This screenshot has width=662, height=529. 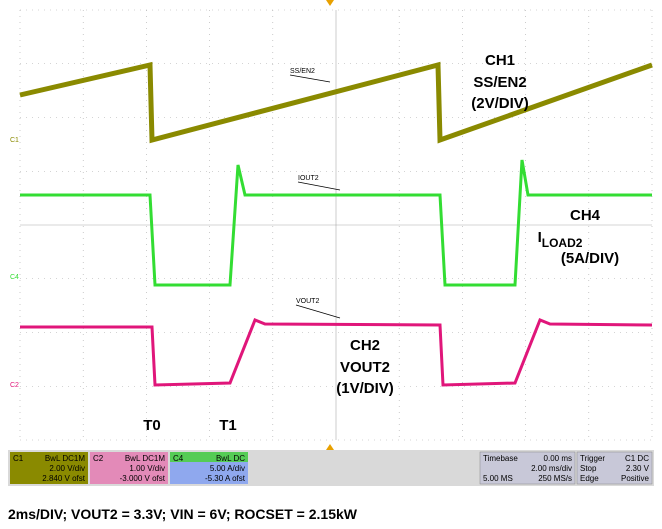 What do you see at coordinates (63, 478) in the screenshot?
I see `ch-offset: 2.840 V ofst` at bounding box center [63, 478].